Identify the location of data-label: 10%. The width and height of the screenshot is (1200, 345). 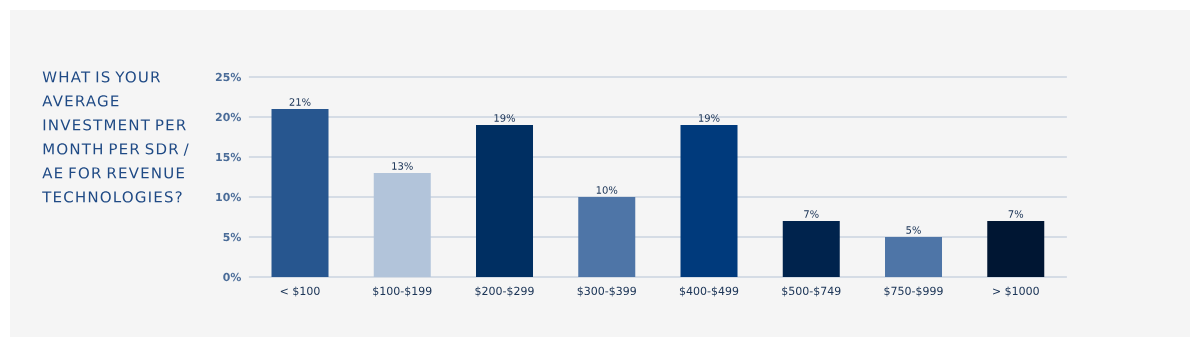
(607, 190).